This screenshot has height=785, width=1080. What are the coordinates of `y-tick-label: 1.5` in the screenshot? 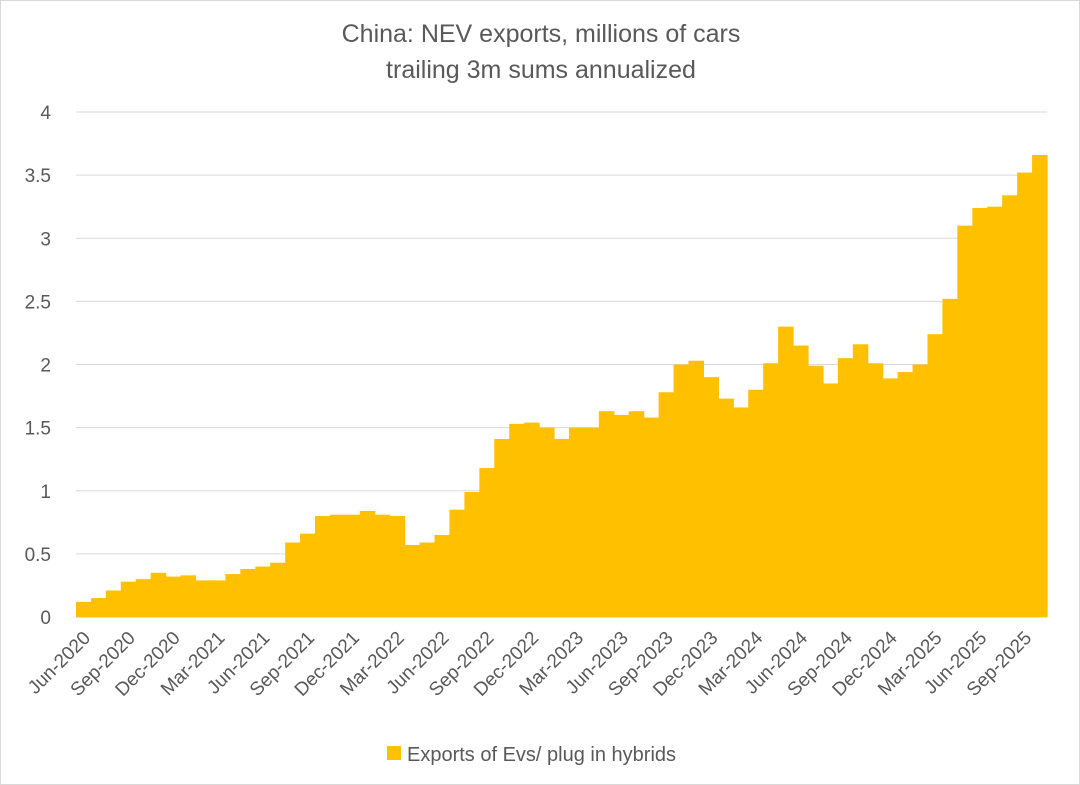 It's located at (38, 429).